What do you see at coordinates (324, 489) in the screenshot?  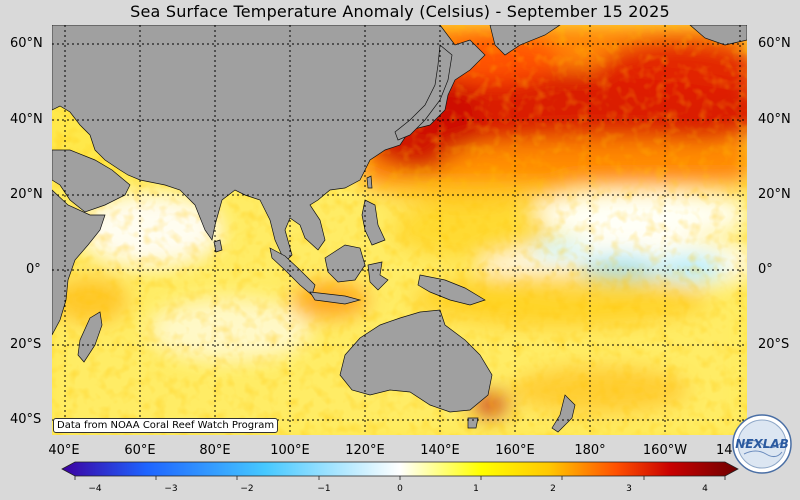 I see `colorbar-tick-minus1: −1` at bounding box center [324, 489].